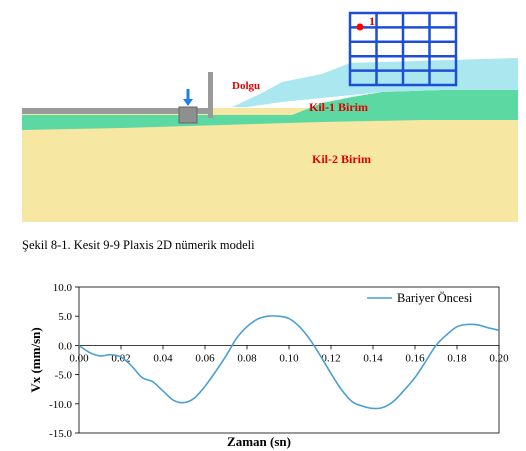 Image resolution: width=526 pixels, height=451 pixels. I want to click on retaining-wall, so click(210, 95).